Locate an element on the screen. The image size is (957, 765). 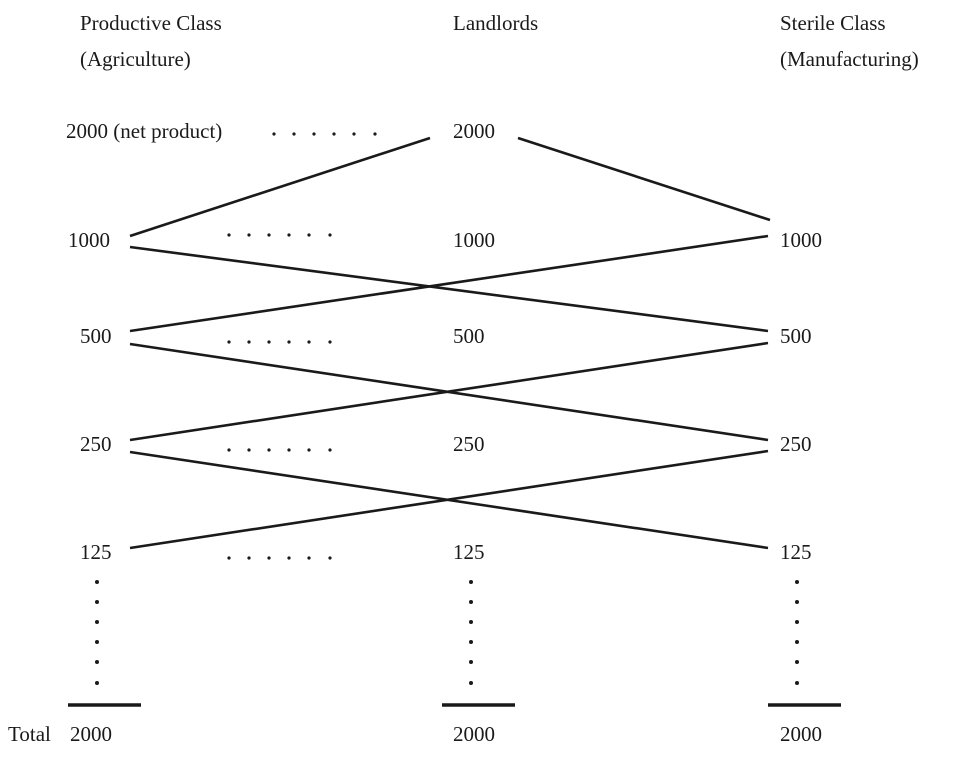
productive-value: 2000 (net product) is located at coordinates (144, 131).